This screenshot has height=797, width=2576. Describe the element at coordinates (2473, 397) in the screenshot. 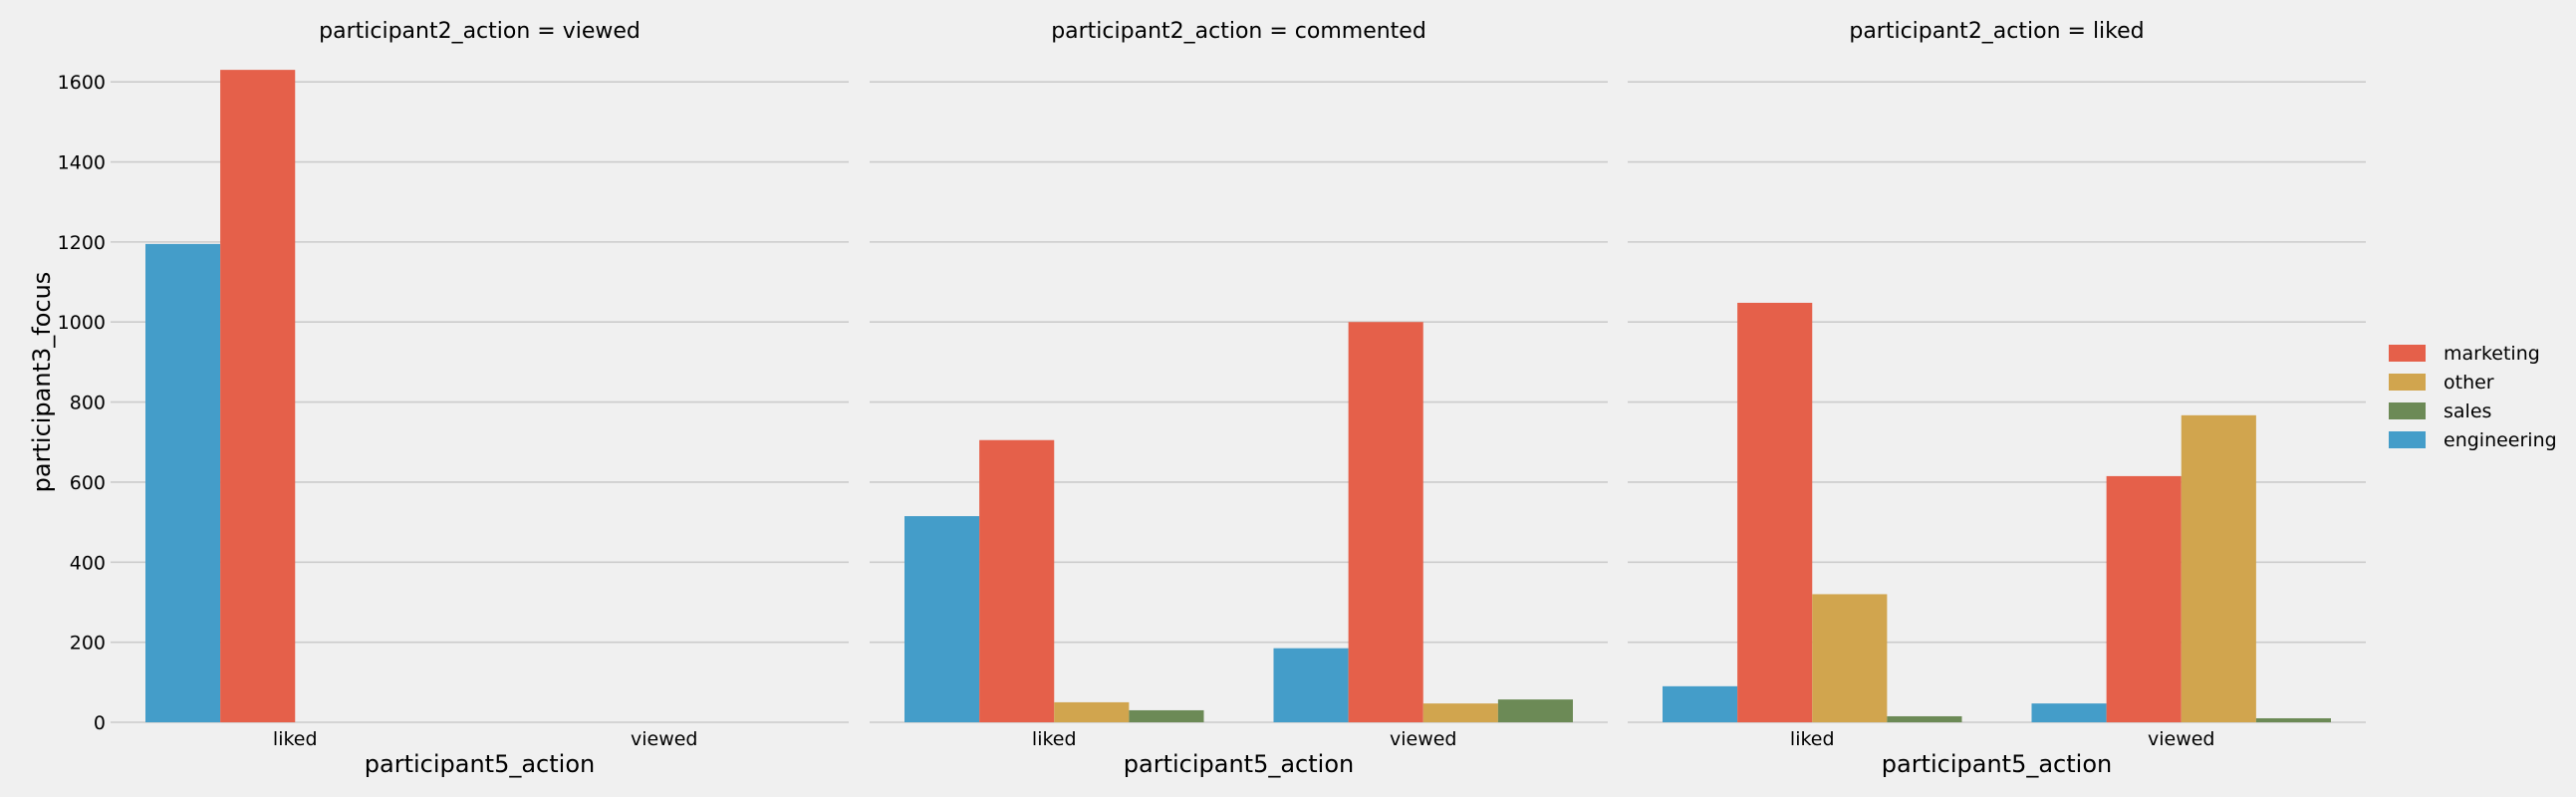

I see `legend: marketing other sales engineering` at that location.